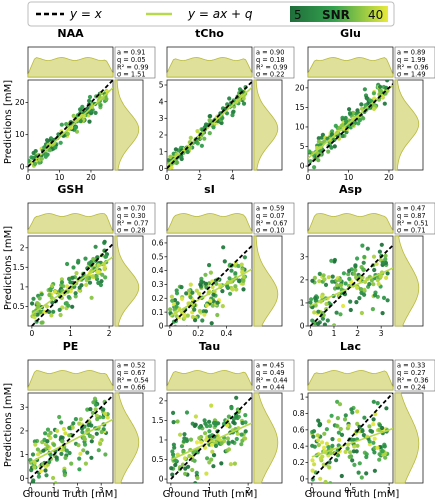 Image resolution: width=435 pixels, height=500 pixels. I want to click on y-tick-label: 15, so click(300, 107).